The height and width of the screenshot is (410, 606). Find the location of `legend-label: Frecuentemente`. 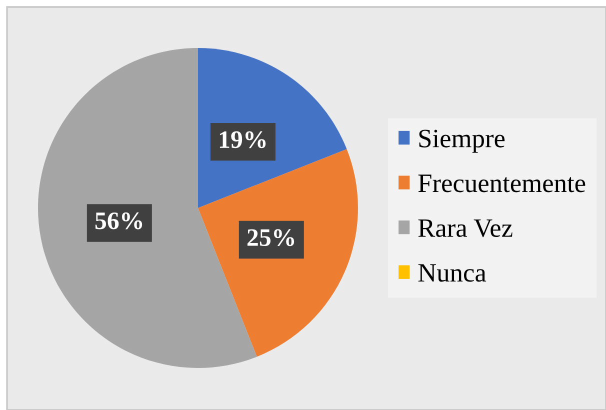

legend-label: Frecuentemente is located at coordinates (502, 183).